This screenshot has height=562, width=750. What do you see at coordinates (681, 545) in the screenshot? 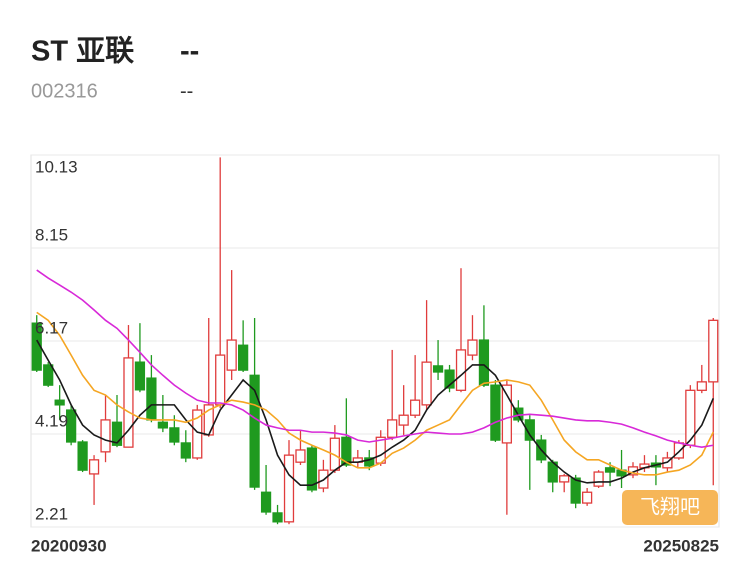
I see `x-tick-label: 20250825` at bounding box center [681, 545].